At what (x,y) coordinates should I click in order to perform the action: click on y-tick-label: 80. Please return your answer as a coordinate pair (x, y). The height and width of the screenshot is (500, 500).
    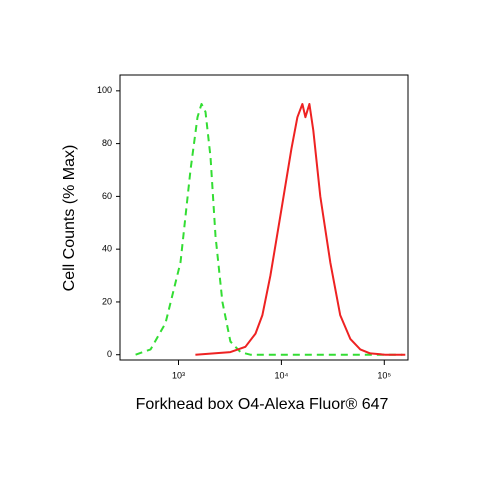
    Looking at the image, I should click on (107, 143).